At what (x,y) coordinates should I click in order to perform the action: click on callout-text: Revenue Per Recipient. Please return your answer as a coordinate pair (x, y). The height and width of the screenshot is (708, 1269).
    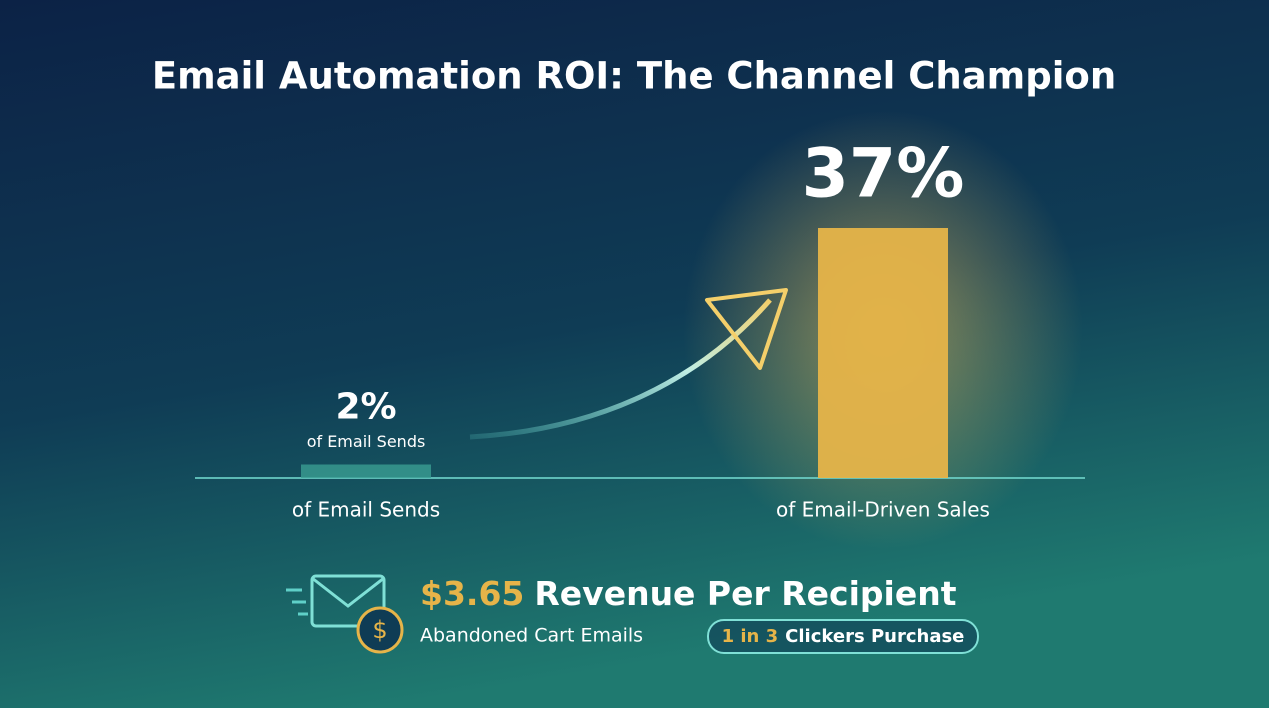
    Looking at the image, I should click on (745, 593).